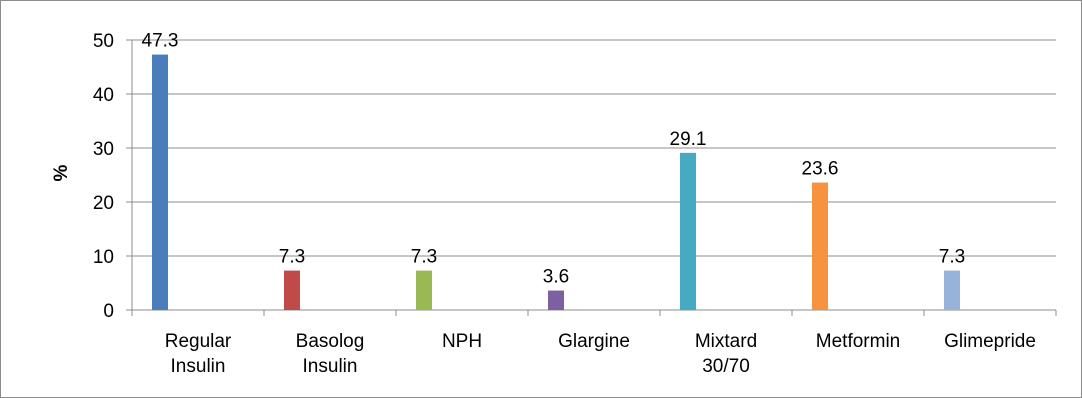 This screenshot has width=1082, height=398. Describe the element at coordinates (108, 311) in the screenshot. I see `y-tick-label: 0` at that location.